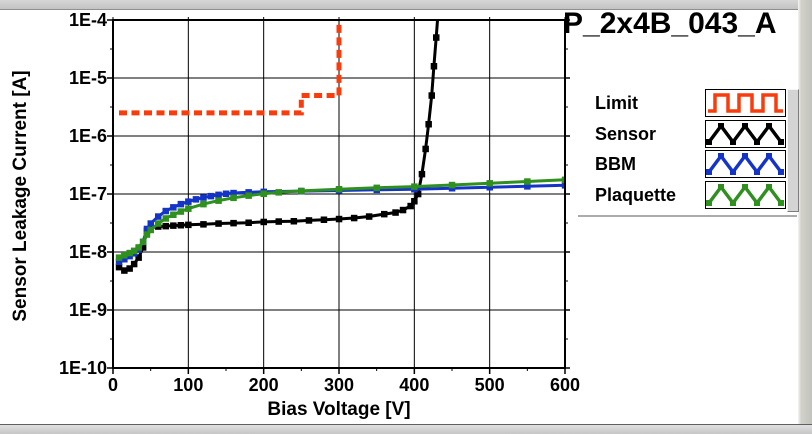 The image size is (812, 434). I want to click on x-axis-title: Bias Voltage [V], so click(339, 409).